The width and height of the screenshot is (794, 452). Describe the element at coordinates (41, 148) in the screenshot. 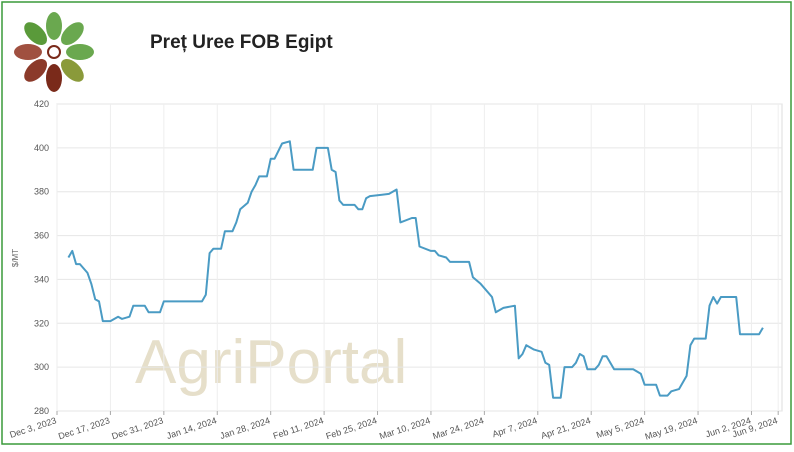

I see `y-tick-label: 400` at that location.